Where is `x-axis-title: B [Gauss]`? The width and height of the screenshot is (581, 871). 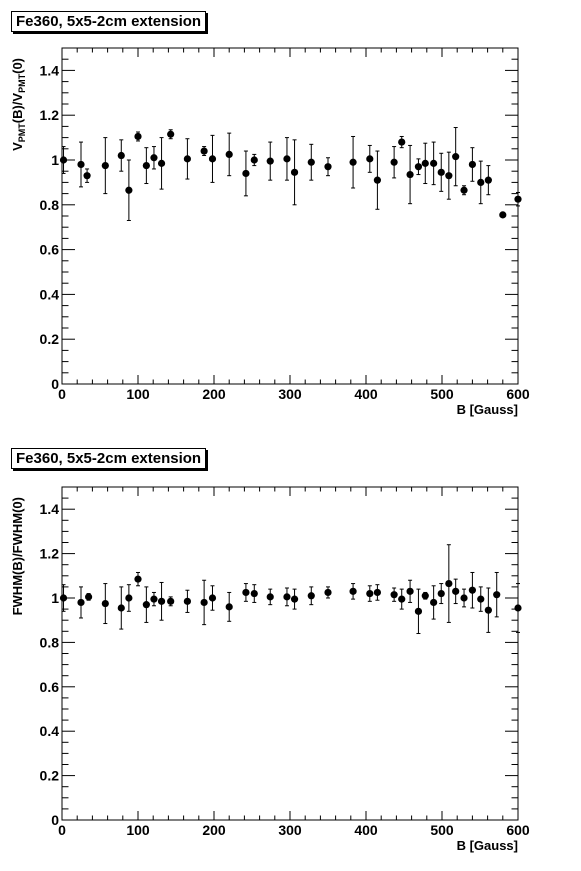 x-axis-title: B [Gauss] is located at coordinates (487, 409).